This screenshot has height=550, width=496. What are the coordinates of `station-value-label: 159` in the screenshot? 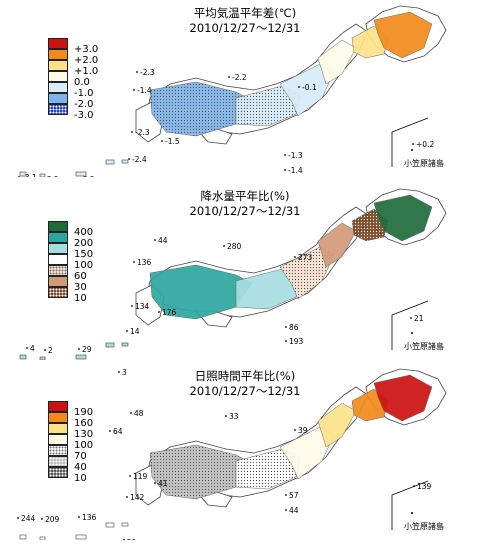 It's located at (129, 539).